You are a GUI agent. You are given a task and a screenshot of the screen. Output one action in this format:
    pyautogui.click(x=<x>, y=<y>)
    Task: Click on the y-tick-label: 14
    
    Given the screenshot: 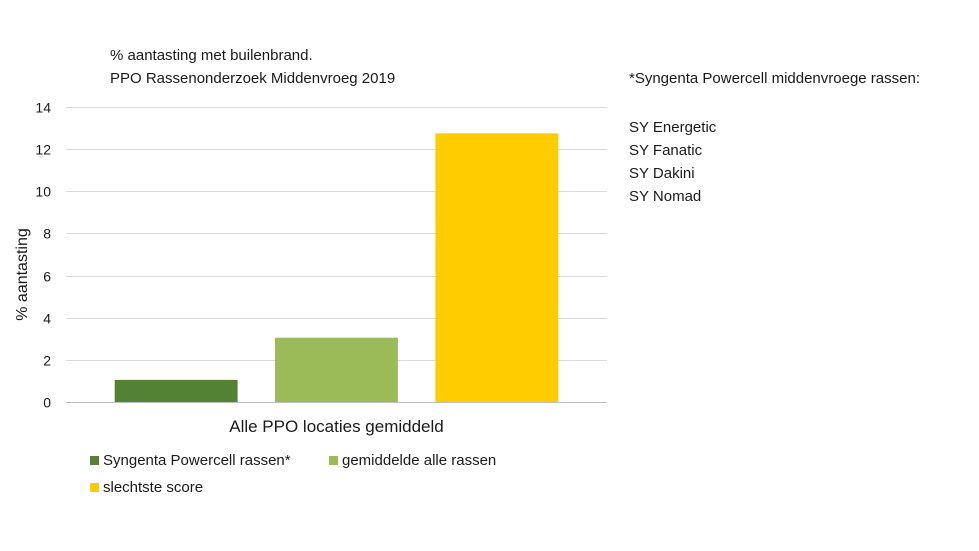 What is the action you would take?
    pyautogui.click(x=43, y=108)
    